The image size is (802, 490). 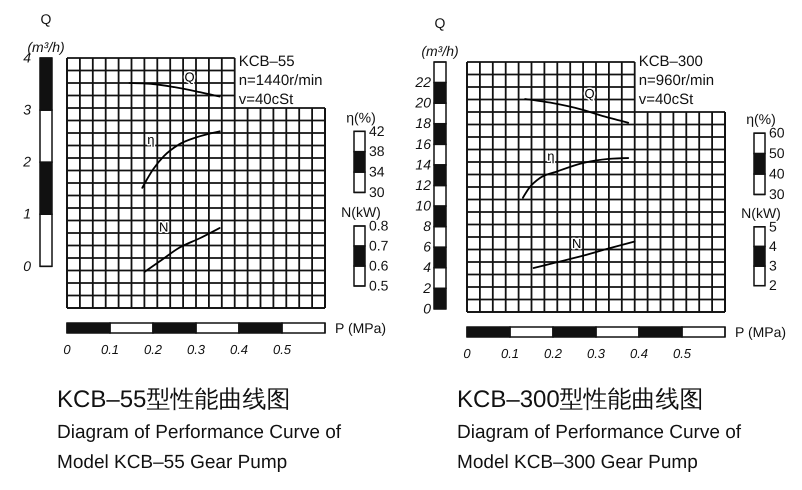 I want to click on y2-tick-label: 40, so click(x=777, y=174).